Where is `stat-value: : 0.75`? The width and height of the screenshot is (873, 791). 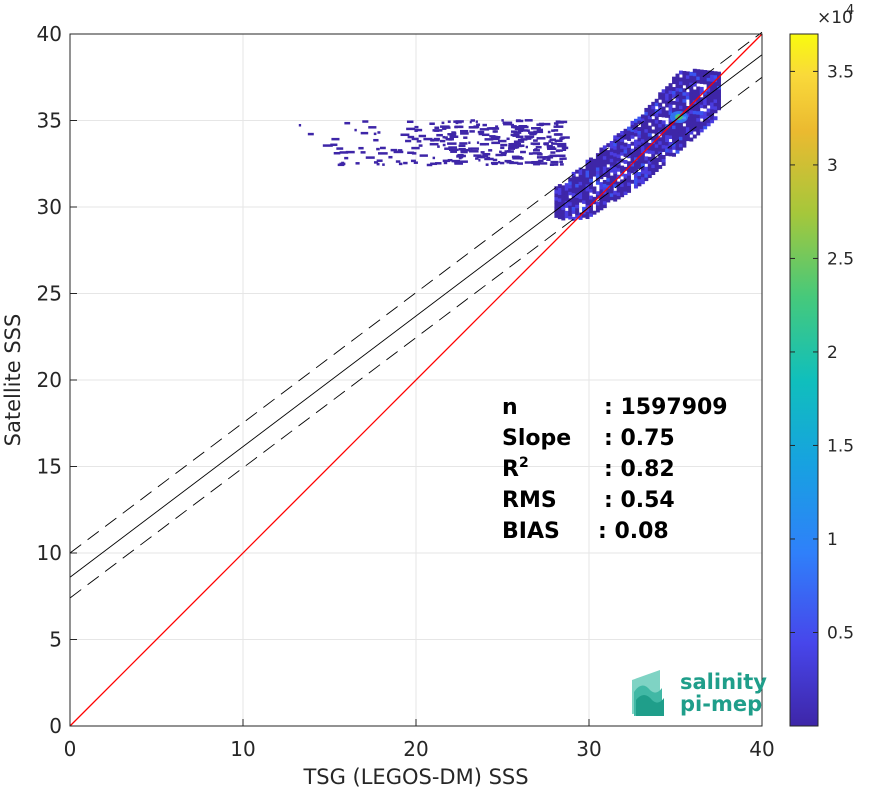 stat-value: : 0.75 is located at coordinates (639, 438).